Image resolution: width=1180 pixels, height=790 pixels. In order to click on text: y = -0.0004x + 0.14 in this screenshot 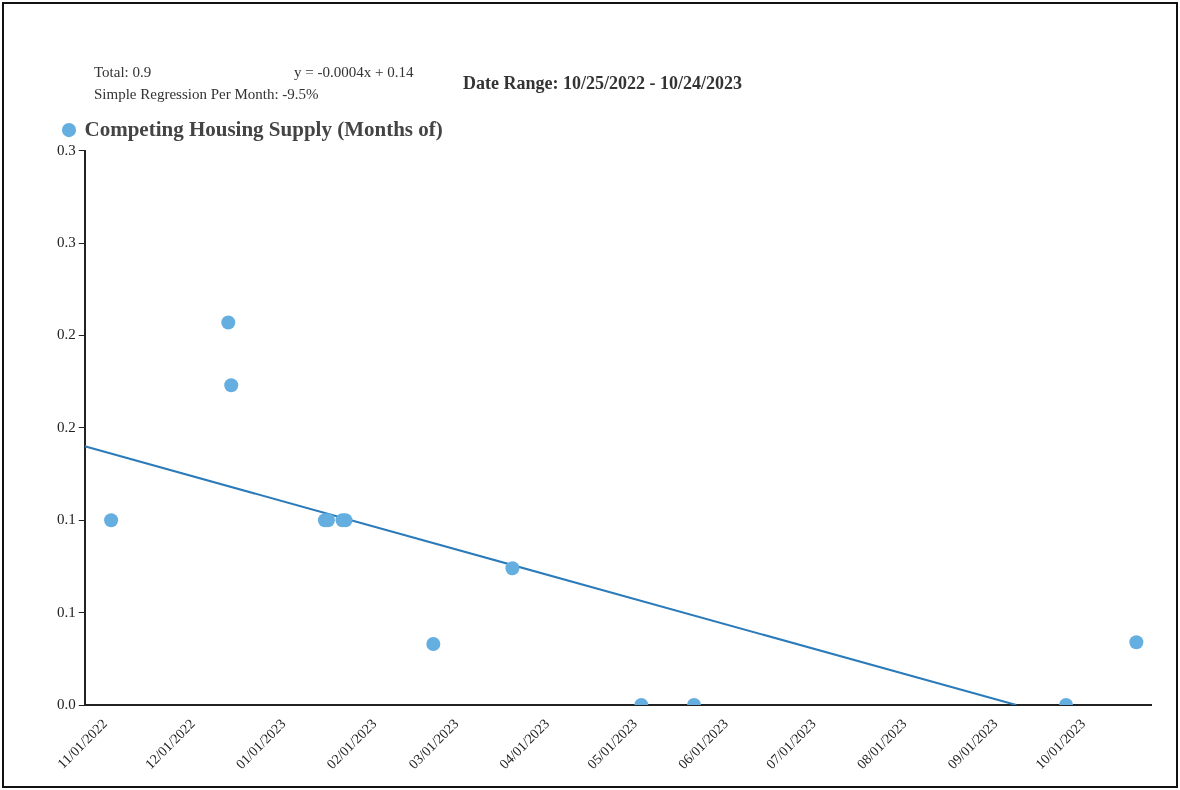, I will do `click(354, 72)`.